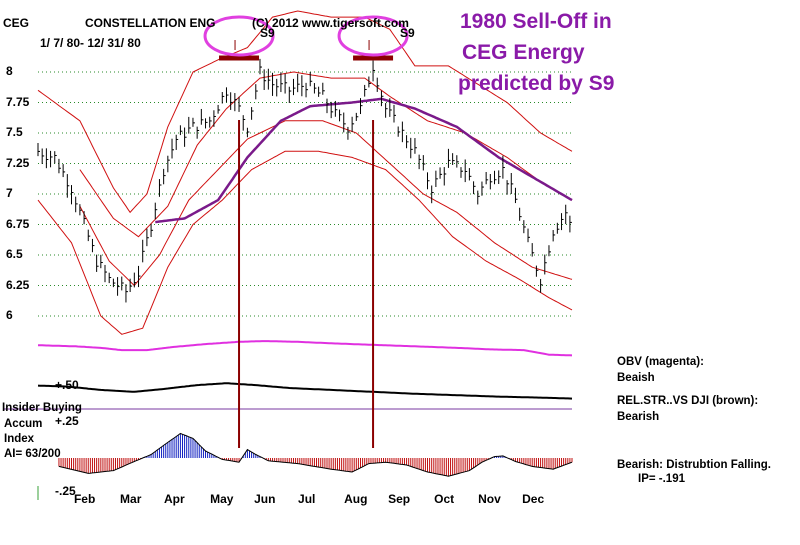 The image size is (800, 545). Describe the element at coordinates (536, 83) in the screenshot. I see `annotation-line-3: predicted by S9` at that location.